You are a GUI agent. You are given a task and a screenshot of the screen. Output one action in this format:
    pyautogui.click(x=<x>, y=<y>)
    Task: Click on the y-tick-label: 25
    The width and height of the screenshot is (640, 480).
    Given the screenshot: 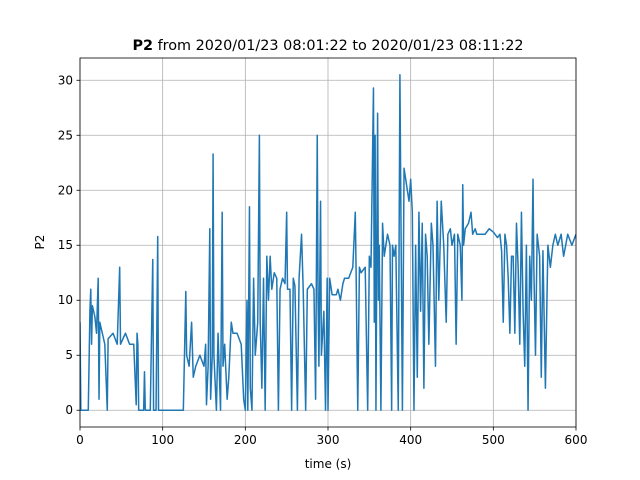 What is the action you would take?
    pyautogui.click(x=65, y=135)
    